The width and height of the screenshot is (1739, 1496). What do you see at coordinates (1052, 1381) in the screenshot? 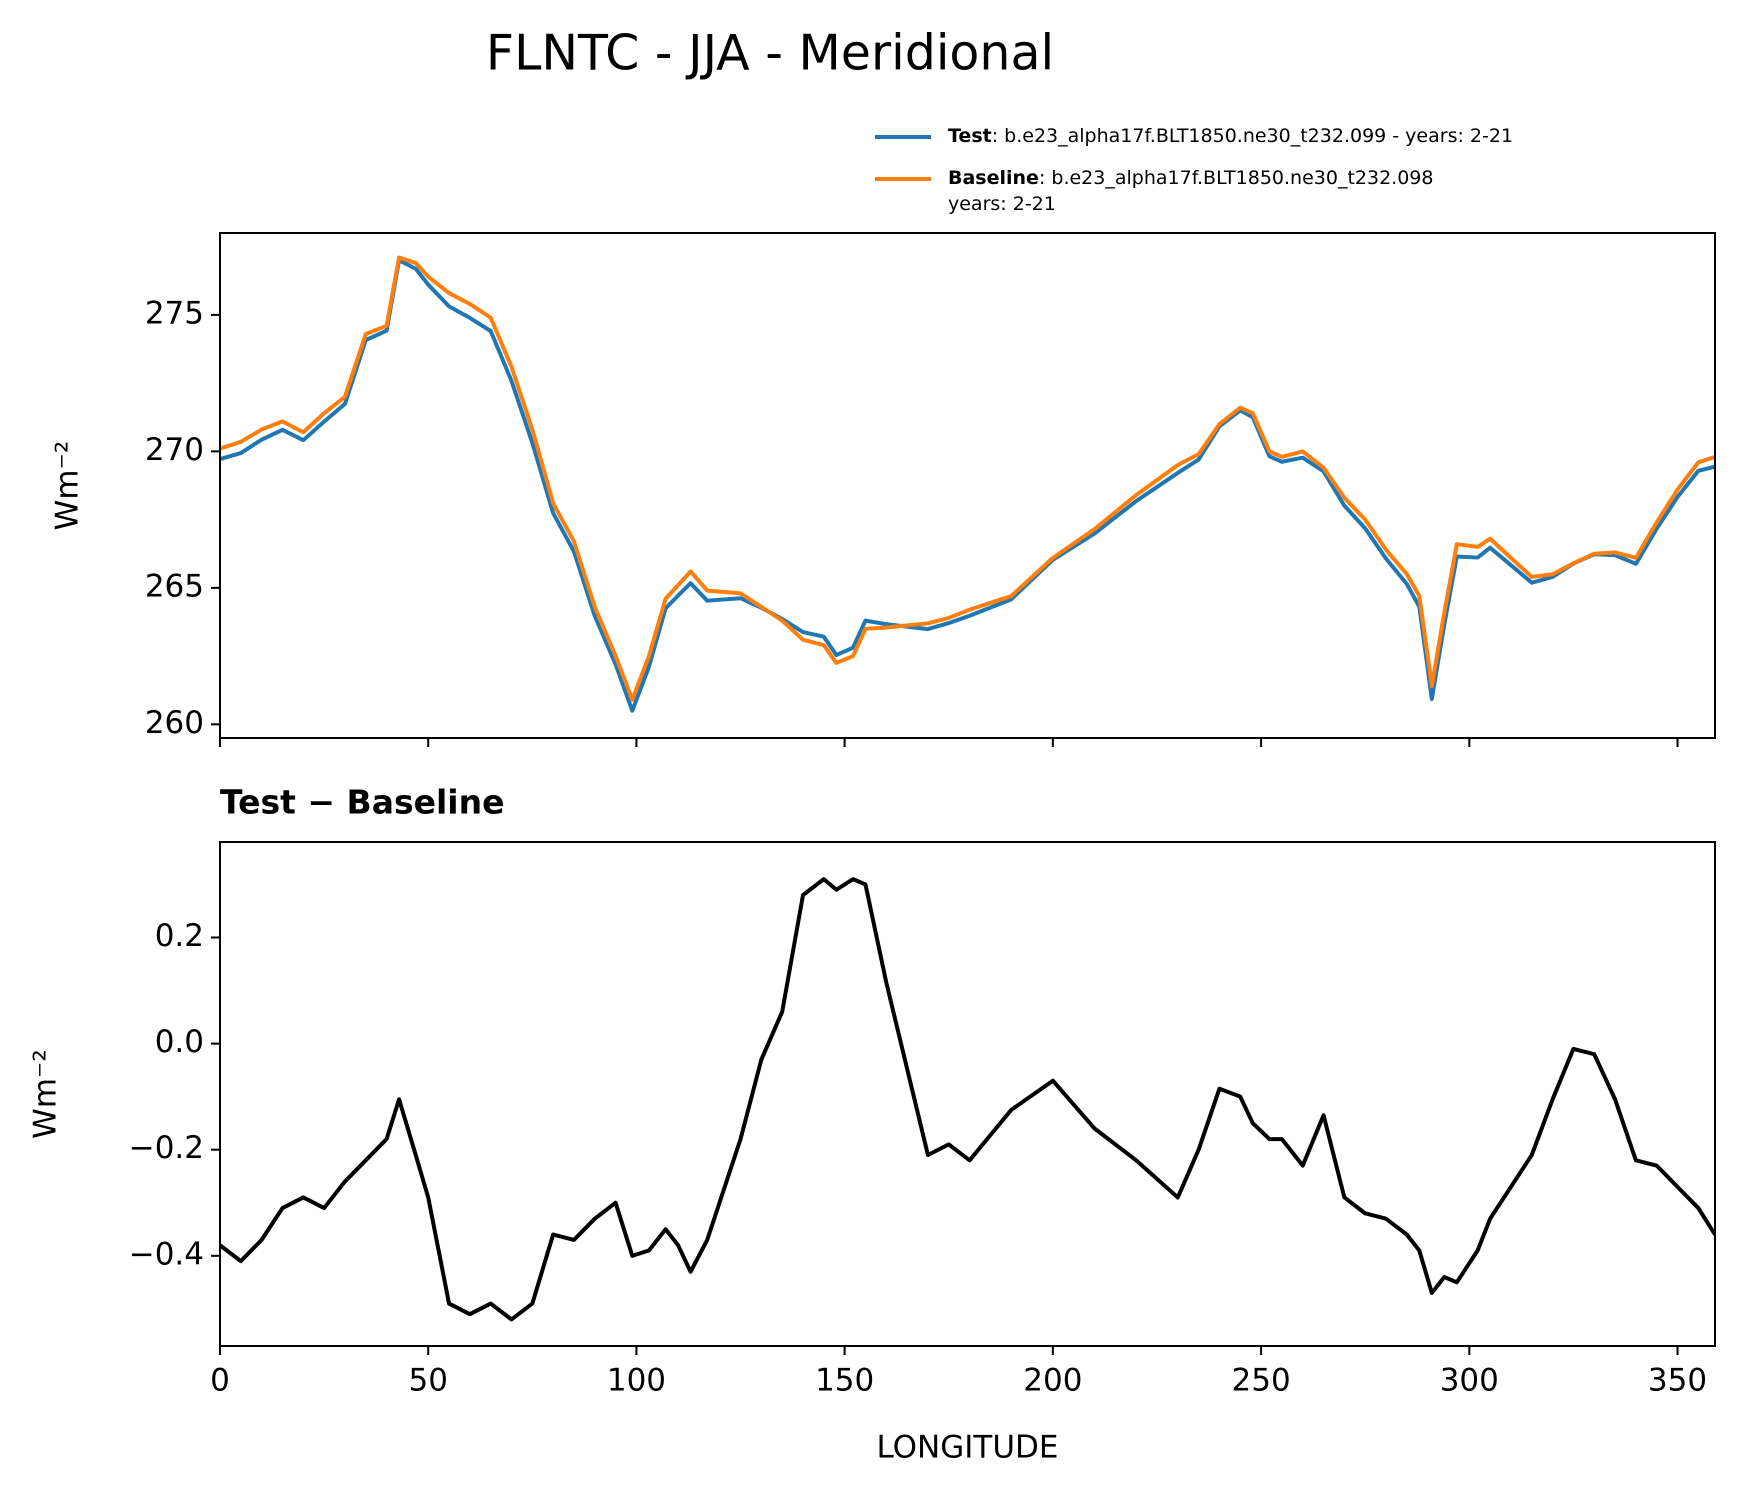
I see `x-tick-label: 200` at bounding box center [1052, 1381].